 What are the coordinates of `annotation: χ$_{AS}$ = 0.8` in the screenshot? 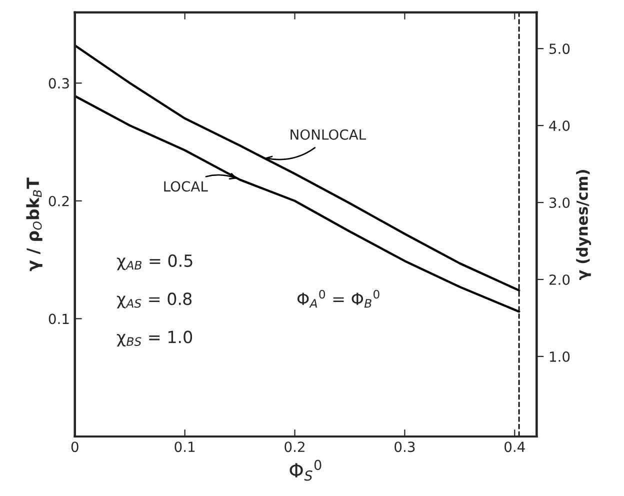 It's located at (154, 300).